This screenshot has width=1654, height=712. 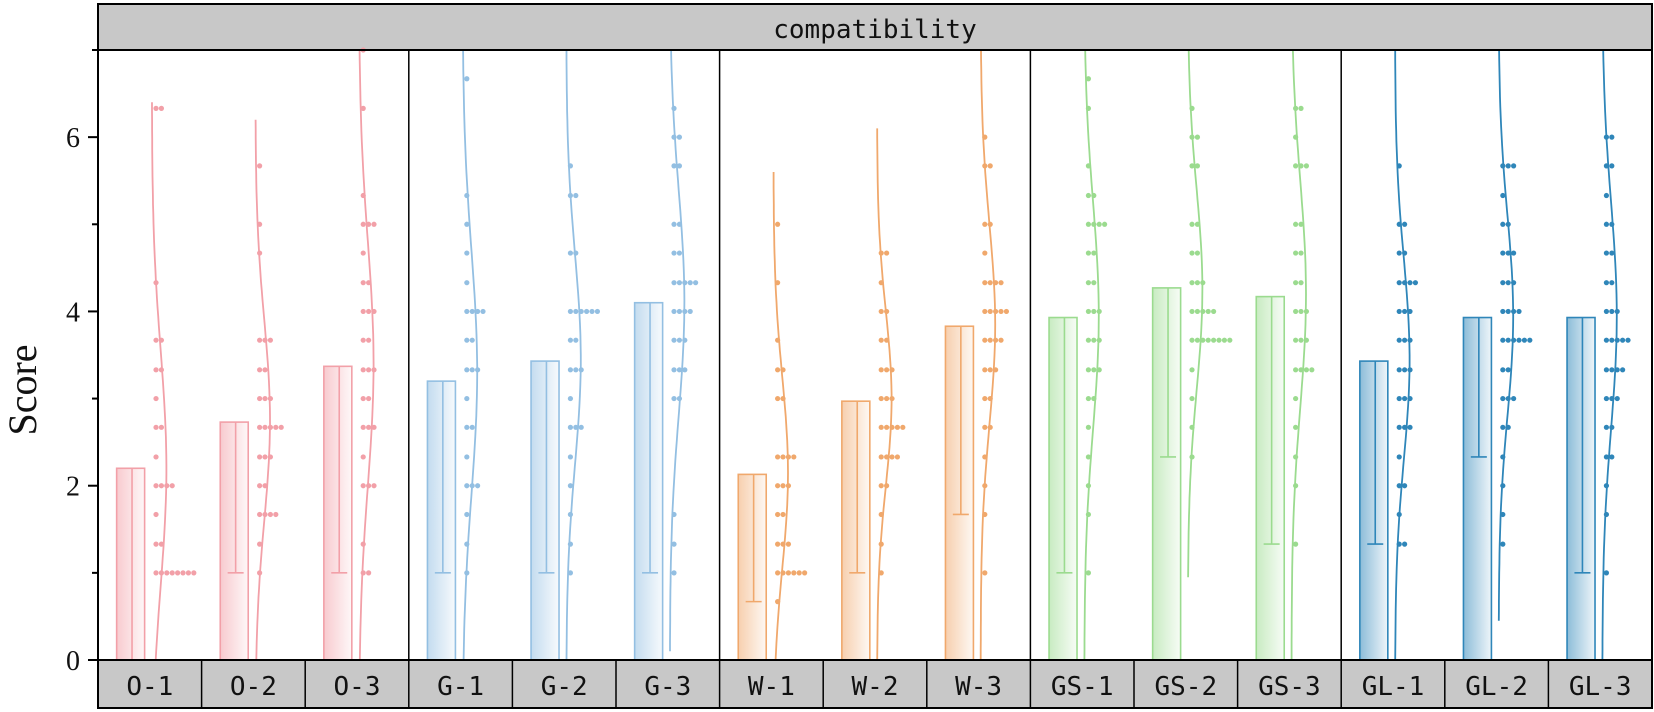 What do you see at coordinates (253, 687) in the screenshot?
I see `category-label: O-2` at bounding box center [253, 687].